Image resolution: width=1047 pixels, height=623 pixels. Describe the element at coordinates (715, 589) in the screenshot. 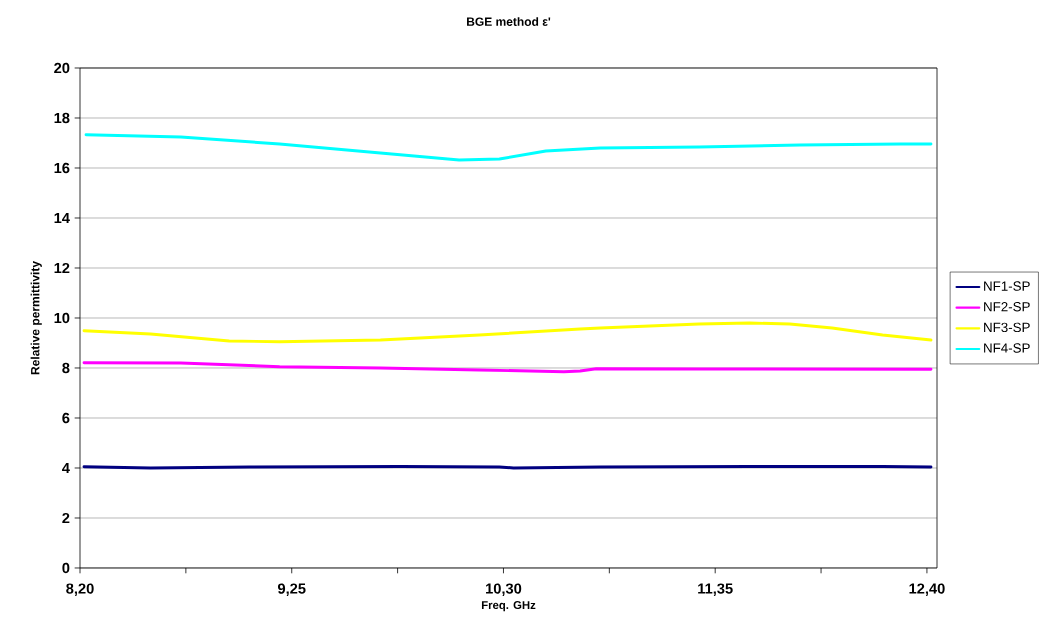

I see `x-tick-label: 11,35` at that location.